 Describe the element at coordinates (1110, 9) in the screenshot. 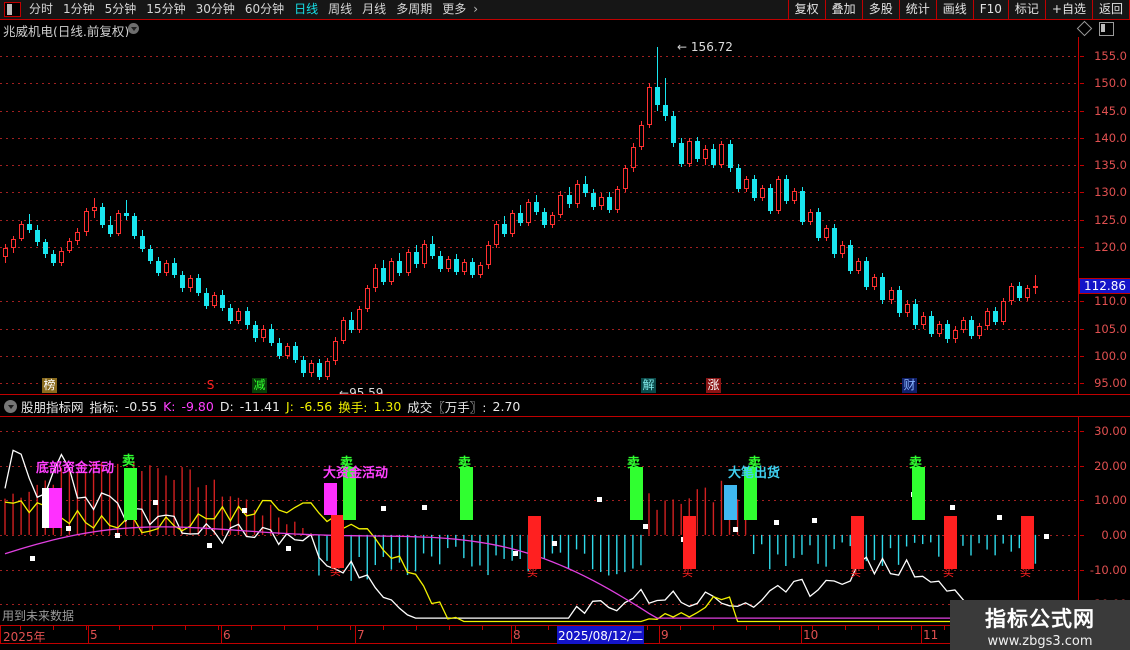

I see `toolbar-button-返回: 返回` at that location.